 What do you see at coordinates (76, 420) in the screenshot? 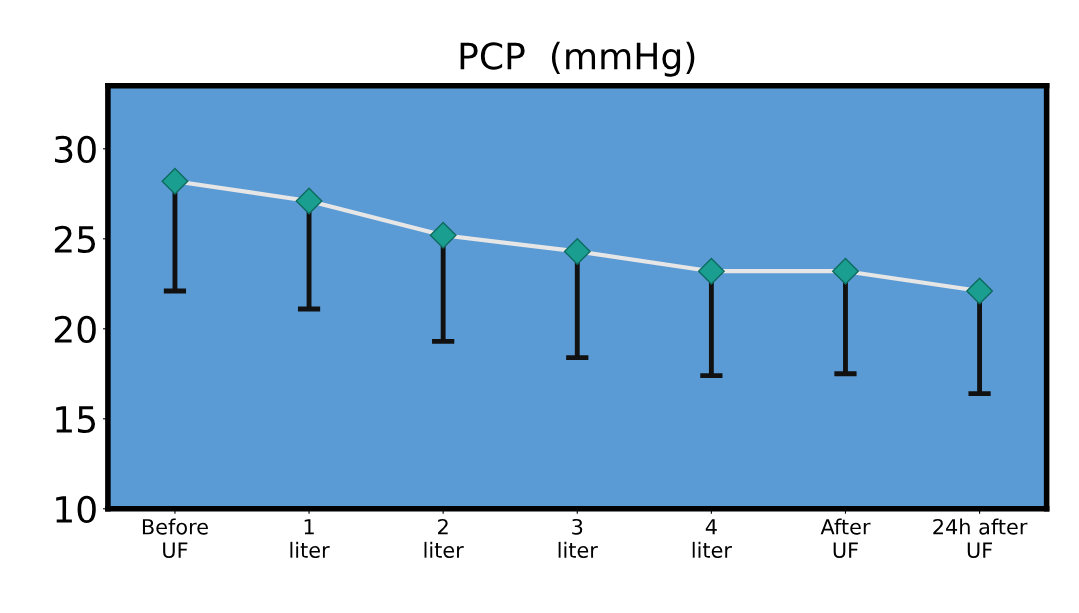
I see `y-tick-label: 15` at bounding box center [76, 420].